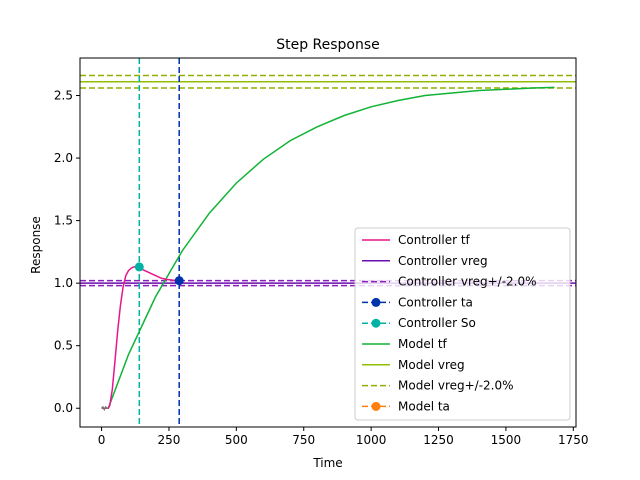 Image resolution: width=640 pixels, height=480 pixels. What do you see at coordinates (437, 323) in the screenshot?
I see `legend-label: Controller So` at bounding box center [437, 323].